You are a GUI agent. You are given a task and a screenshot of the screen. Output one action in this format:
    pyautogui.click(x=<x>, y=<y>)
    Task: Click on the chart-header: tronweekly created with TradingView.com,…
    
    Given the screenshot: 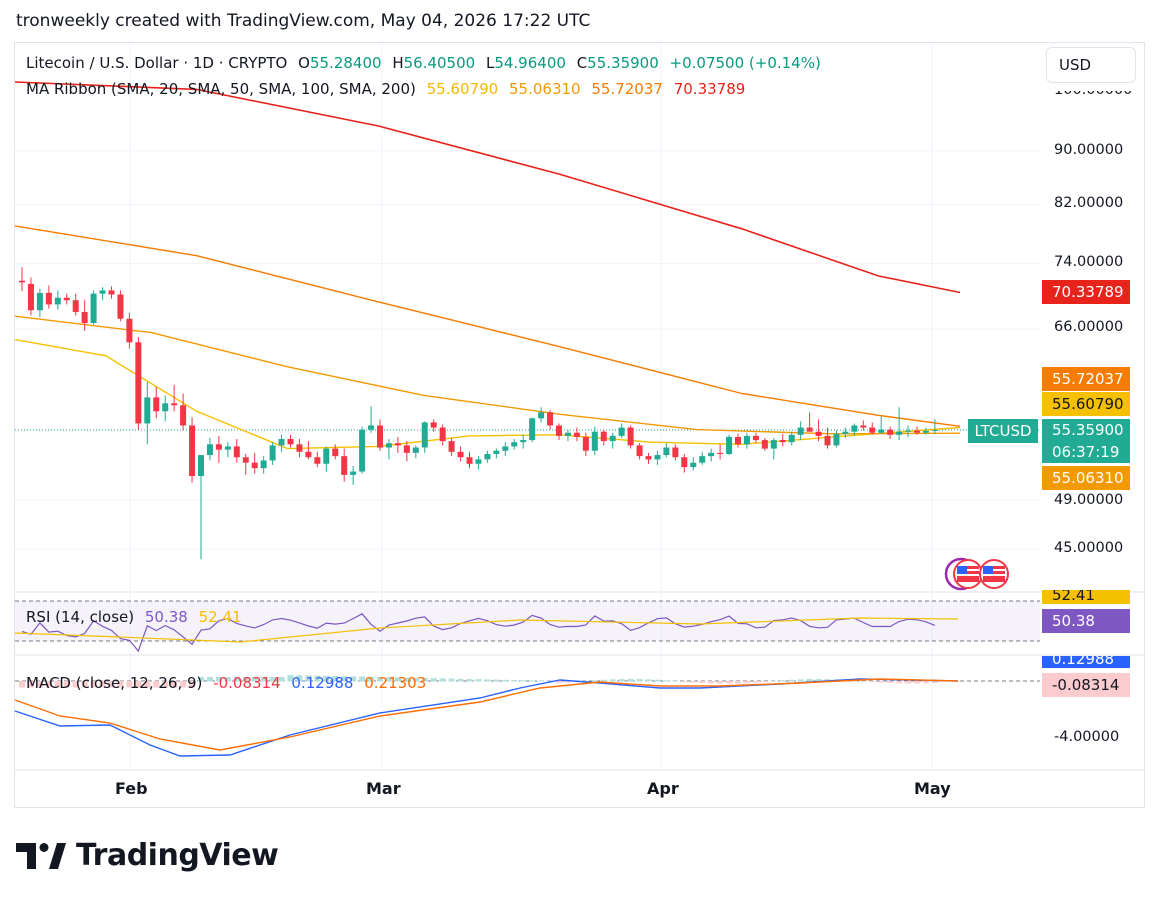 What is the action you would take?
    pyautogui.click(x=303, y=21)
    